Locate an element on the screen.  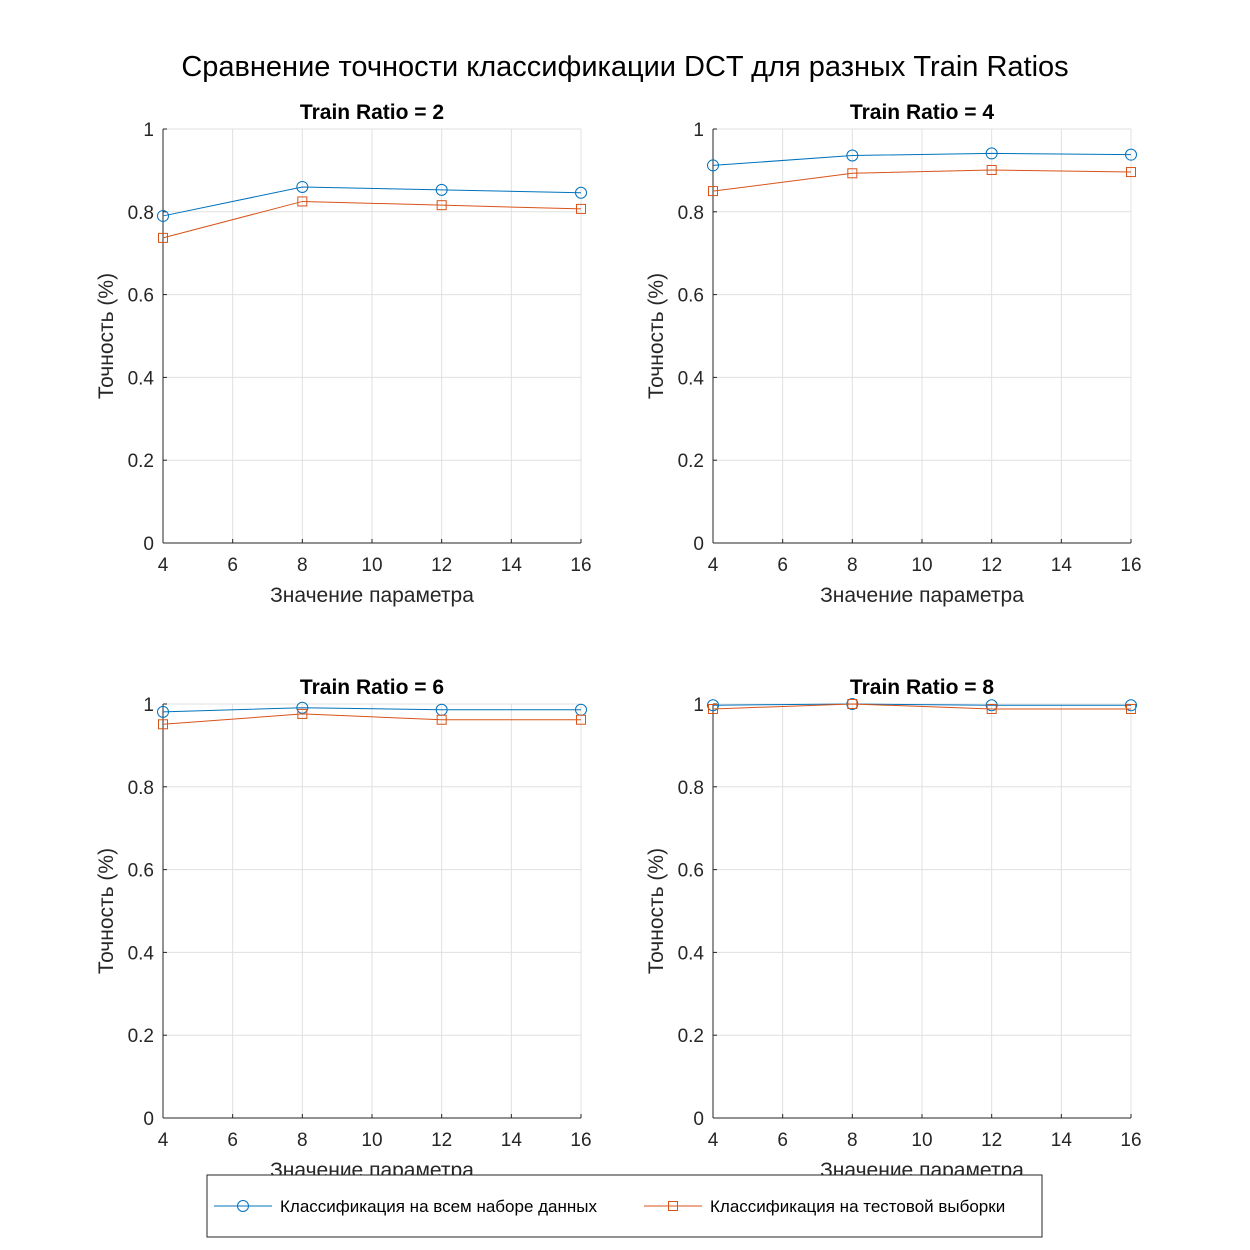
legend-box is located at coordinates (624, 1206).